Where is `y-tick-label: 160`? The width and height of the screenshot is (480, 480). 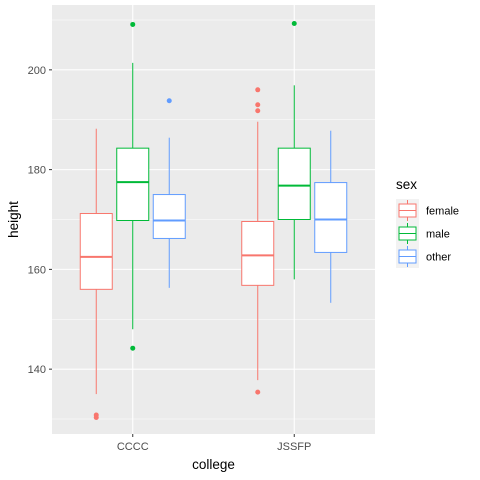
y-tick-label: 160 is located at coordinates (37, 270).